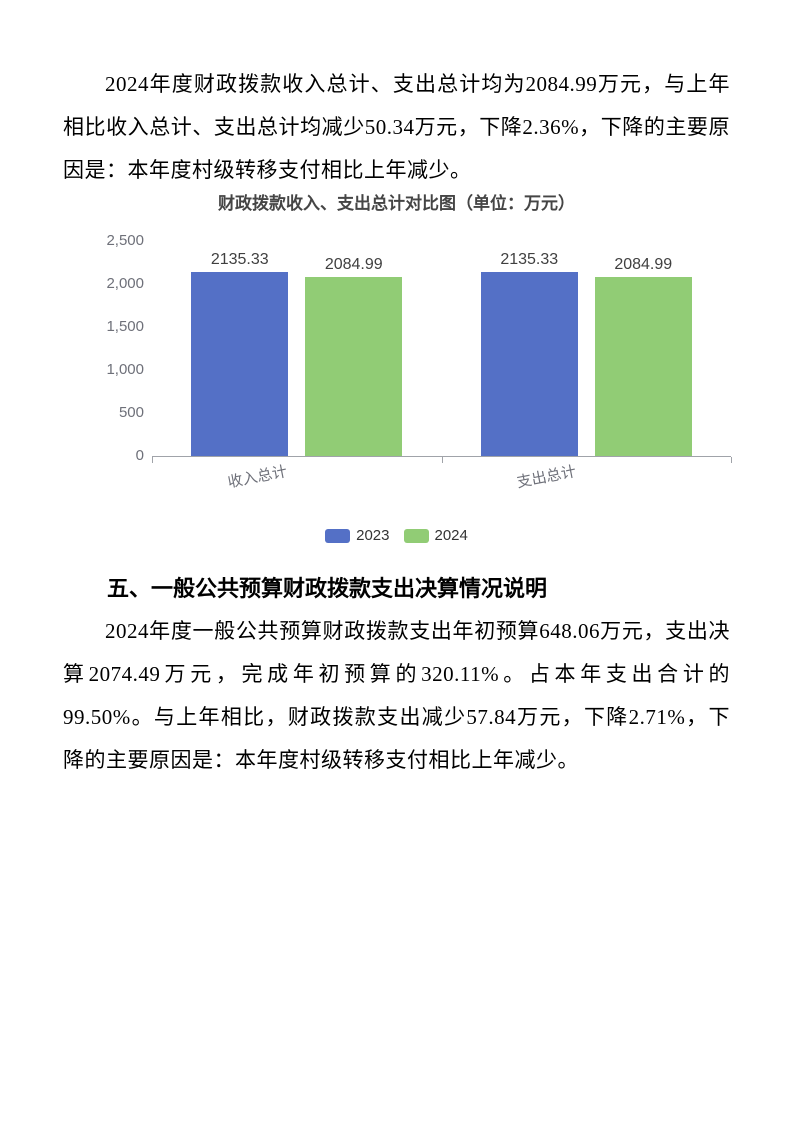 The image size is (793, 1122). Describe the element at coordinates (125, 283) in the screenshot. I see `y-axis-tick-label: 2,000` at that location.